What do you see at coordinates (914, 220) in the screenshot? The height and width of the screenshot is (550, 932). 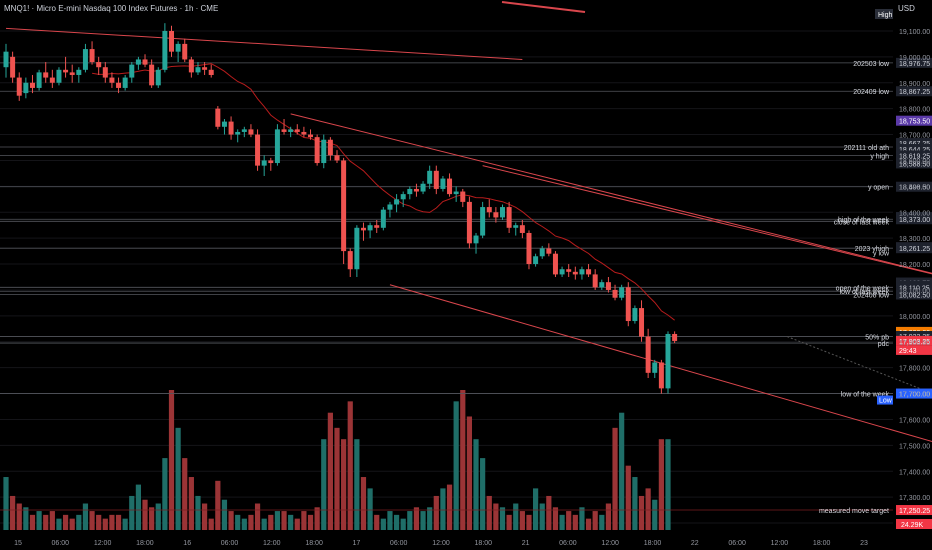 I see `price-badge-text: 18,373.00` at bounding box center [914, 220].